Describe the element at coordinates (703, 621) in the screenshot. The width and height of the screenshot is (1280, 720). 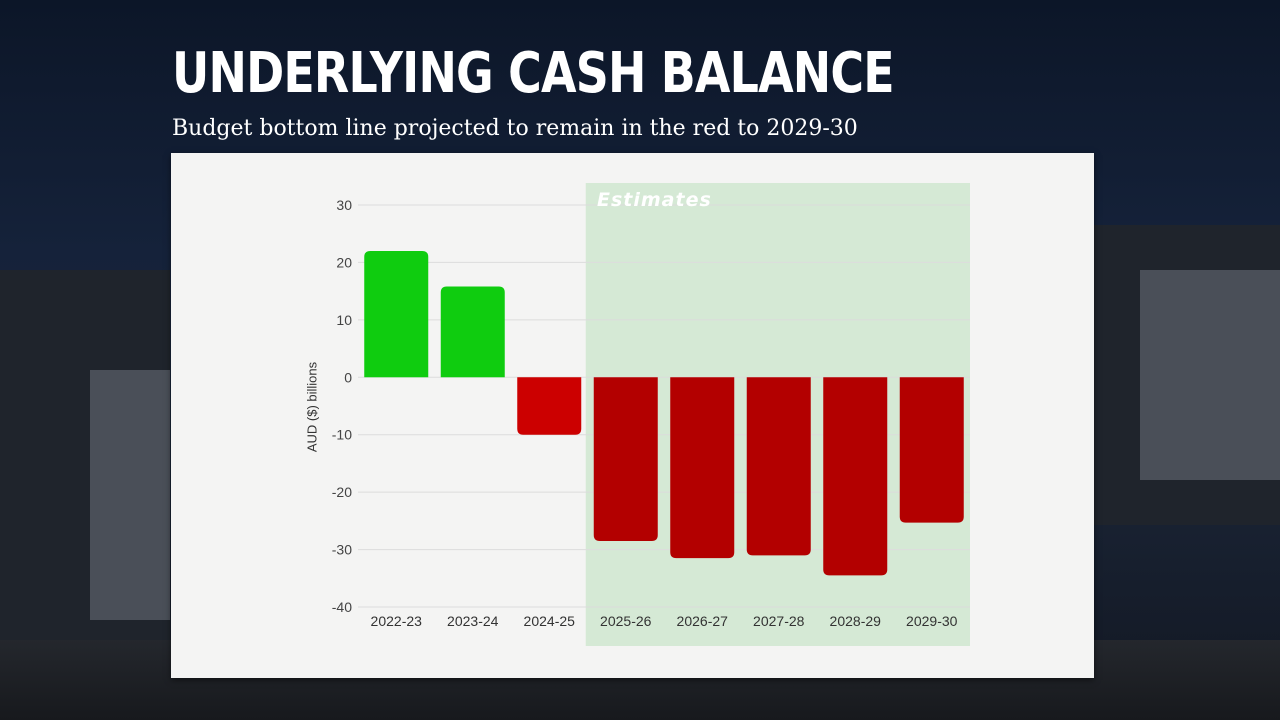
I see `x-tick-label: 2026-27` at that location.